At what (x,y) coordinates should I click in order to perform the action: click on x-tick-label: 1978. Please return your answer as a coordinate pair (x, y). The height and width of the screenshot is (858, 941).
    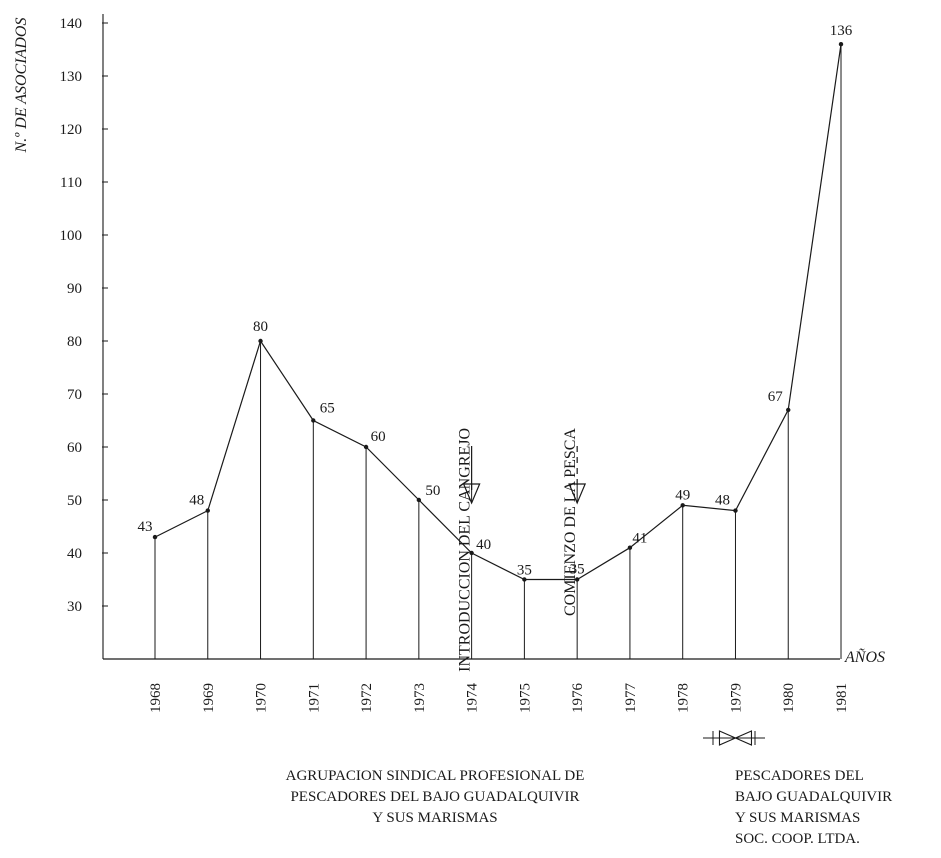
    Looking at the image, I should click on (684, 698).